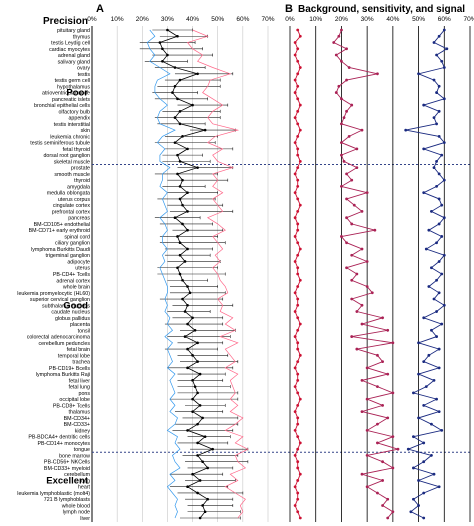 The image size is (474, 526). Describe the element at coordinates (53, 294) in the screenshot. I see `category-label: leukemia promyelocytic (HL60)` at that location.